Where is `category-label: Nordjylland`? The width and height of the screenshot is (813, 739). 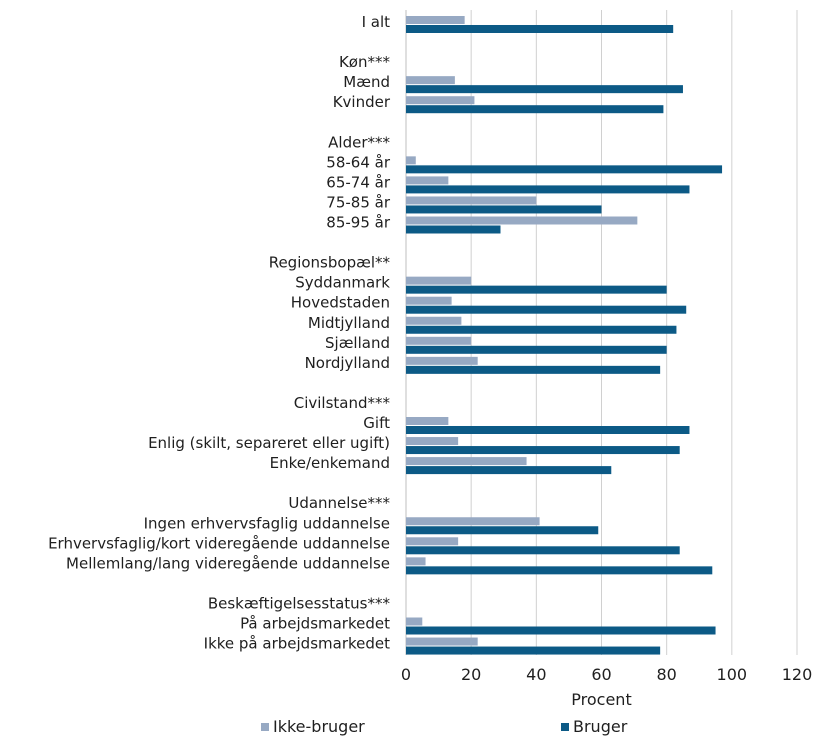 category-label: Nordjylland is located at coordinates (347, 363).